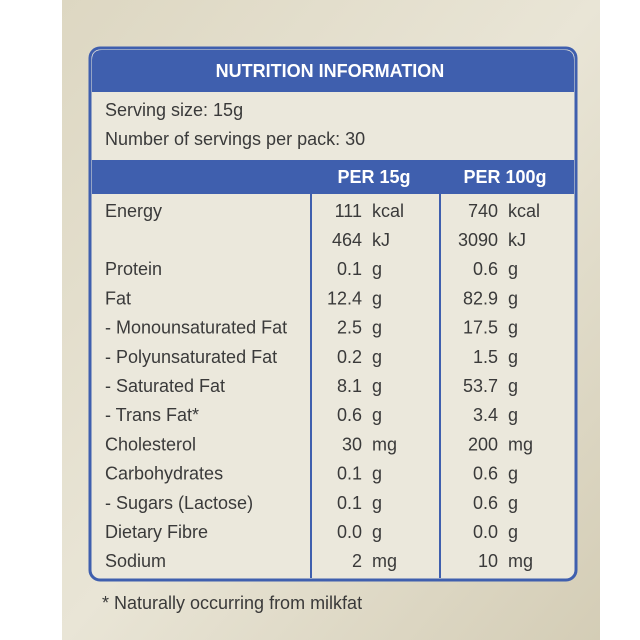 The width and height of the screenshot is (640, 640). What do you see at coordinates (135, 561) in the screenshot?
I see `nutrient-name: Sodium` at bounding box center [135, 561].